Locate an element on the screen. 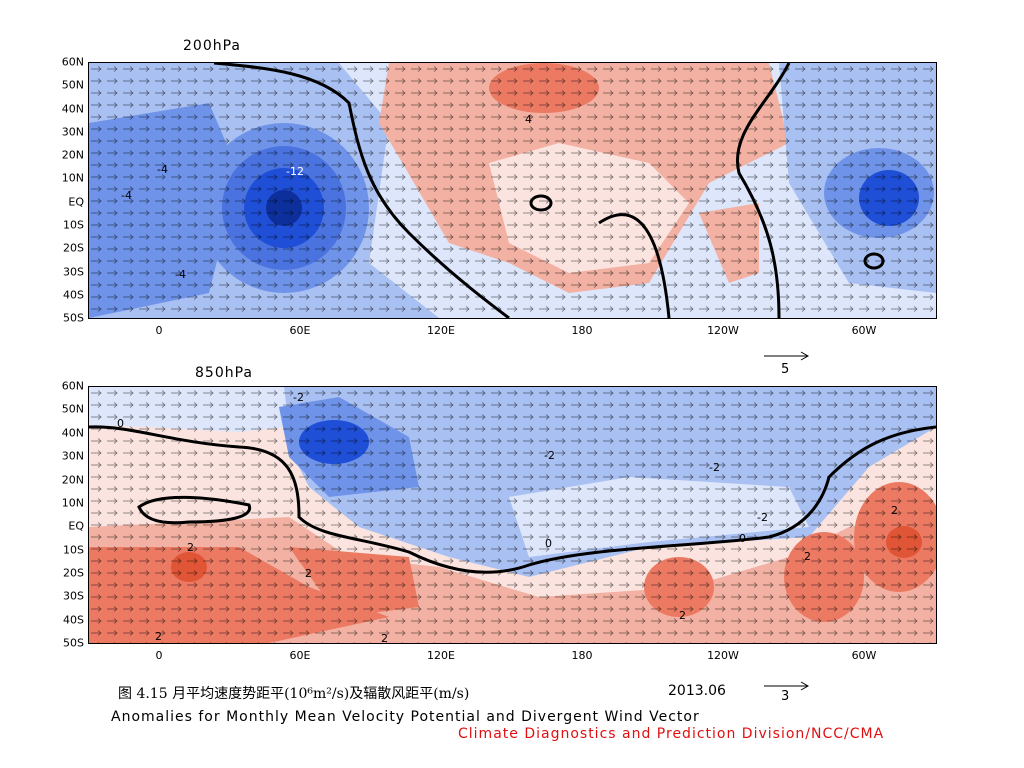 The width and height of the screenshot is (1024, 768). bottom-lon-axis: 0 60E 120E 180 120W 60W is located at coordinates (511, 656).